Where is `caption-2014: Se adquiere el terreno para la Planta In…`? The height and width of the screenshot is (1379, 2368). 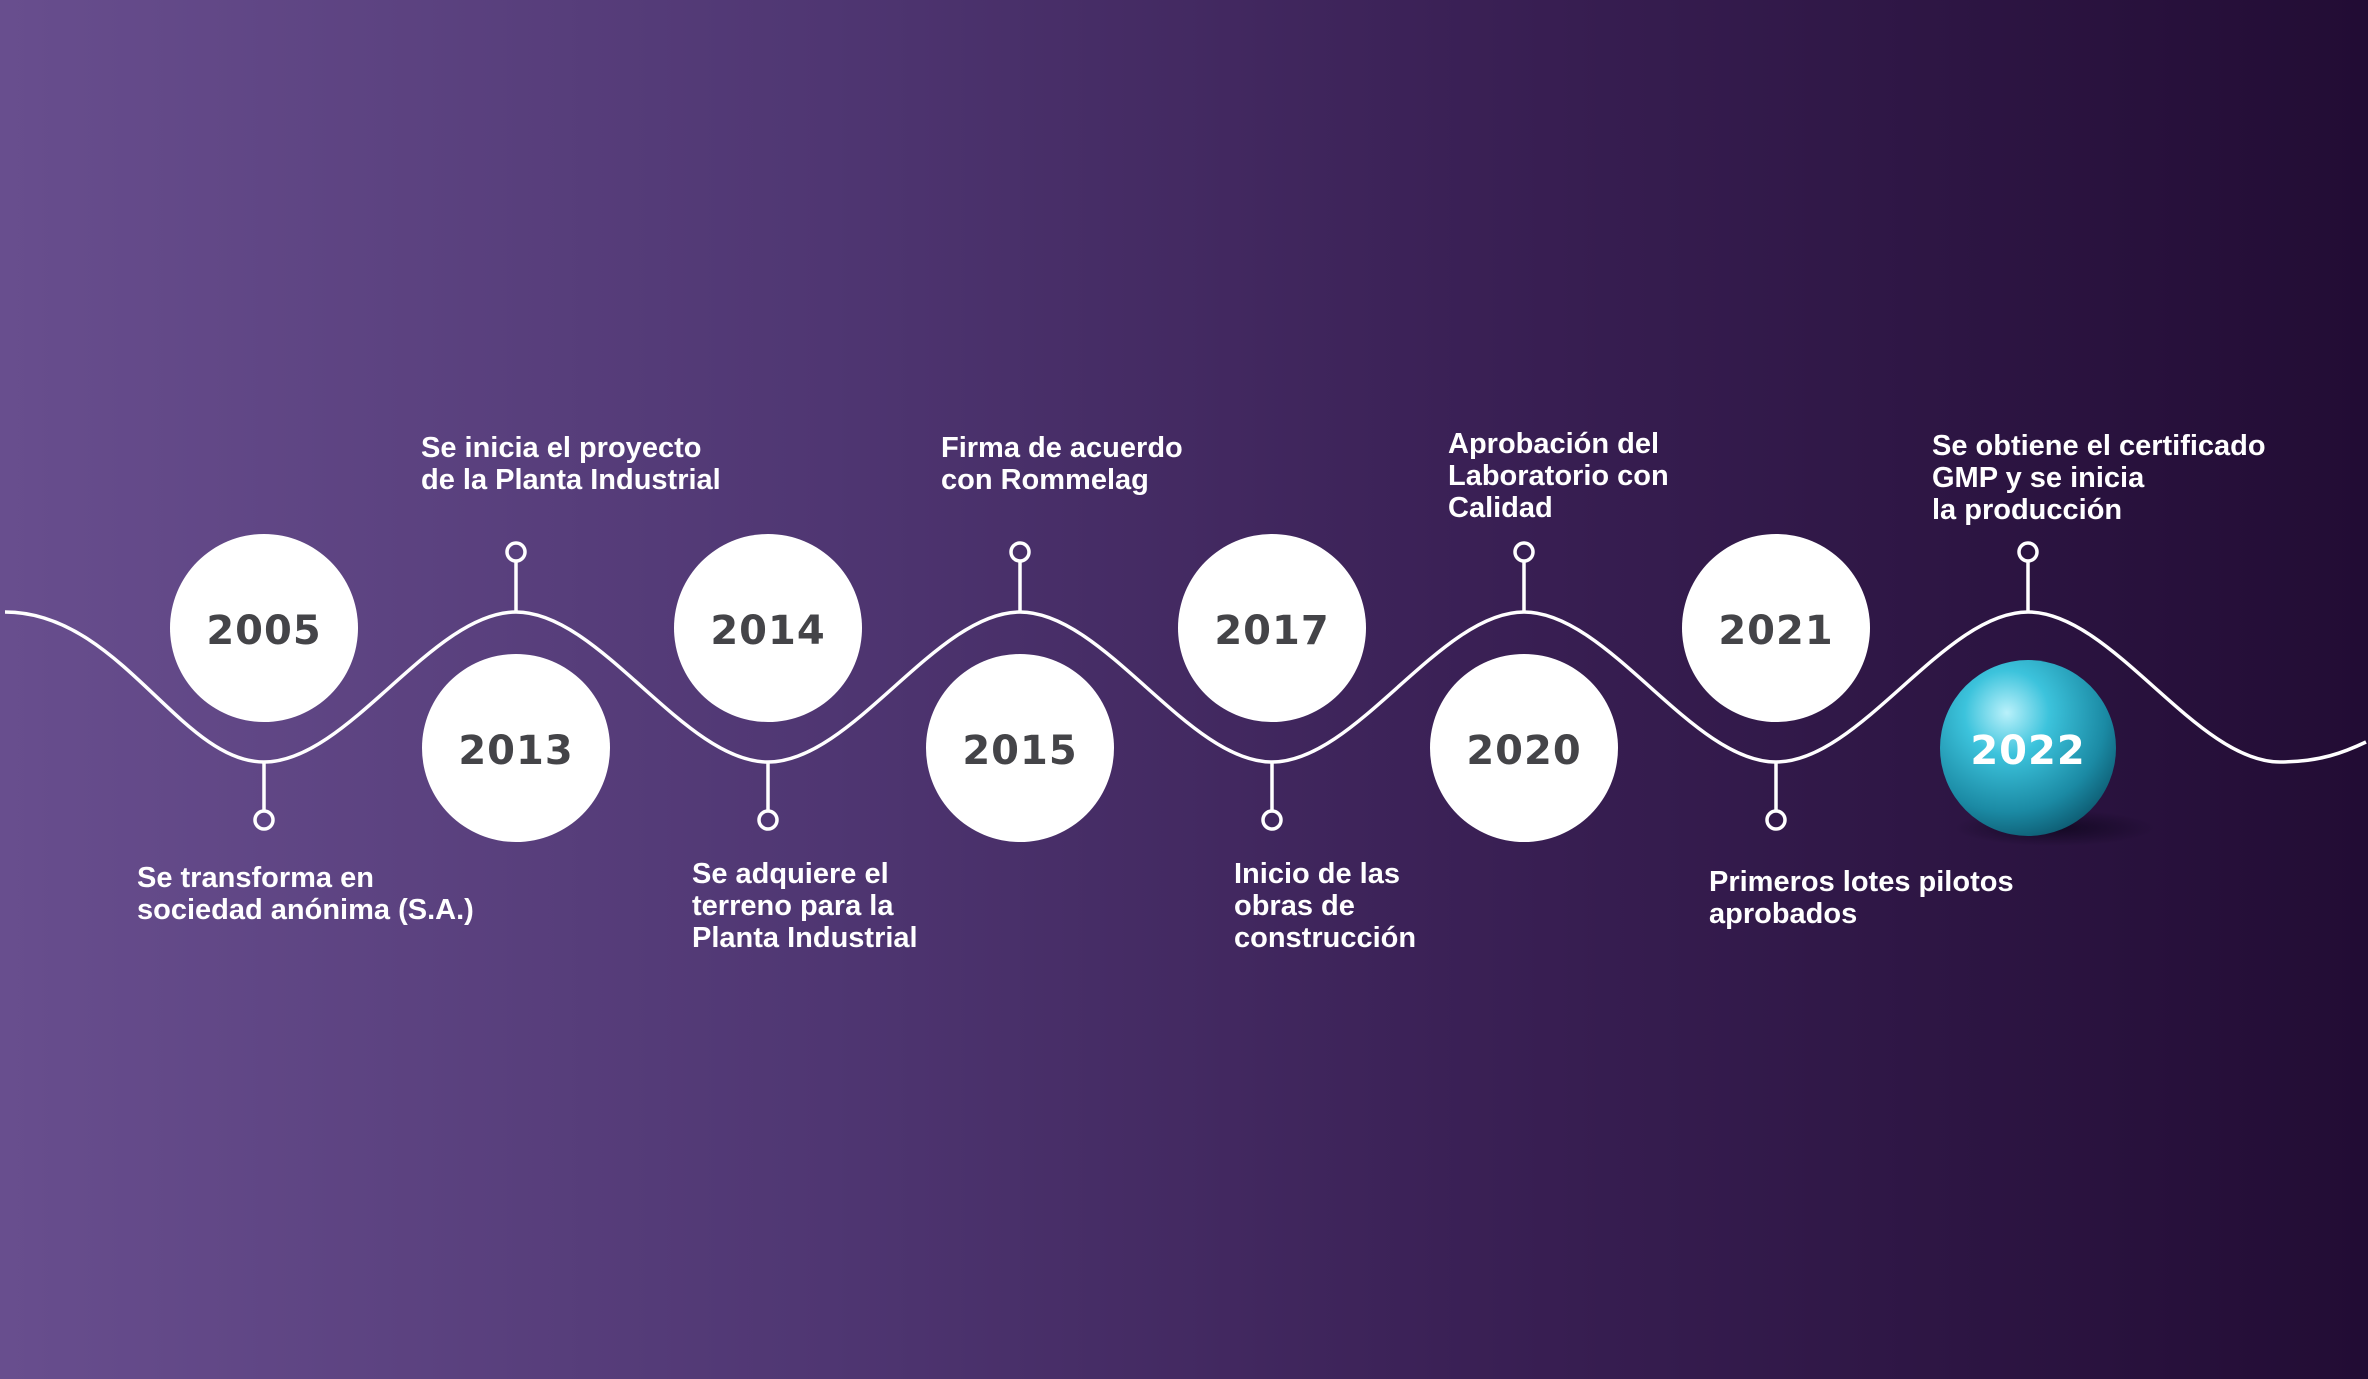 caption-2014: Se adquiere el terreno para la Planta In… is located at coordinates (805, 906).